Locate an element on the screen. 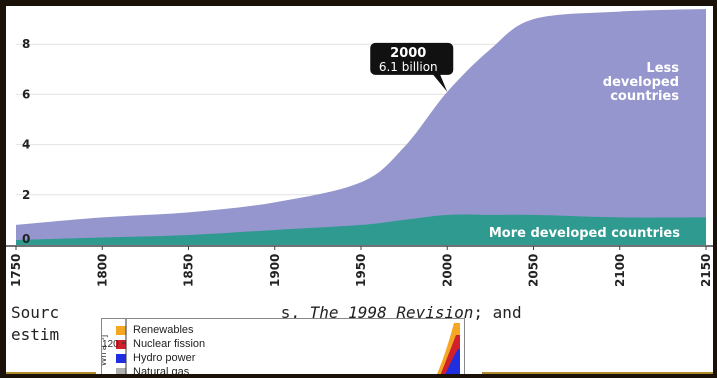 The image size is (717, 378). legend-label: Renewables is located at coordinates (163, 330).